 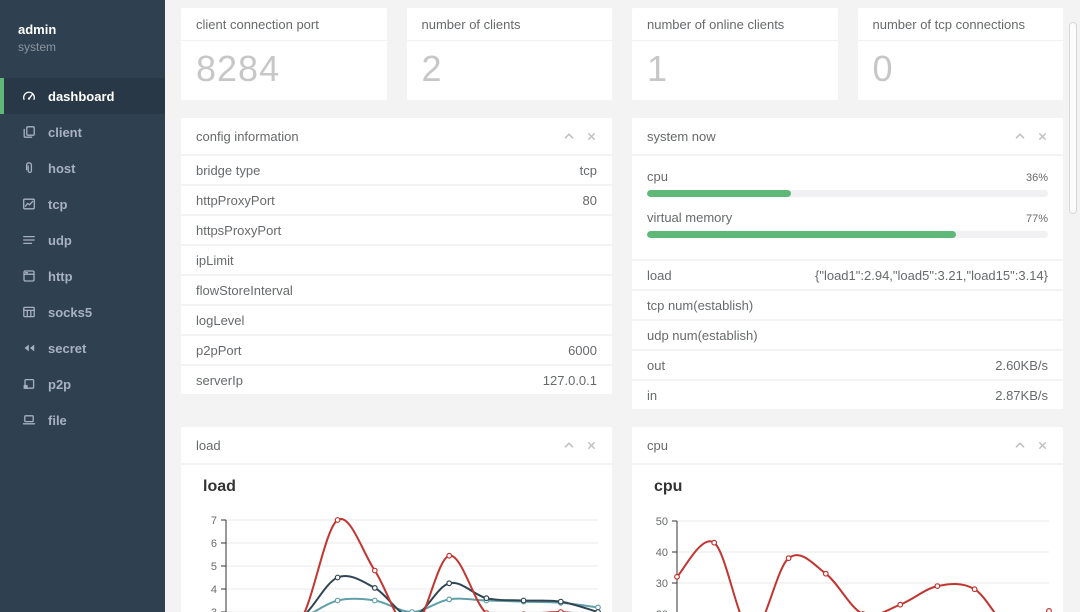 What do you see at coordinates (82, 204) in the screenshot?
I see `sidebar-item-tcp: tcp` at bounding box center [82, 204].